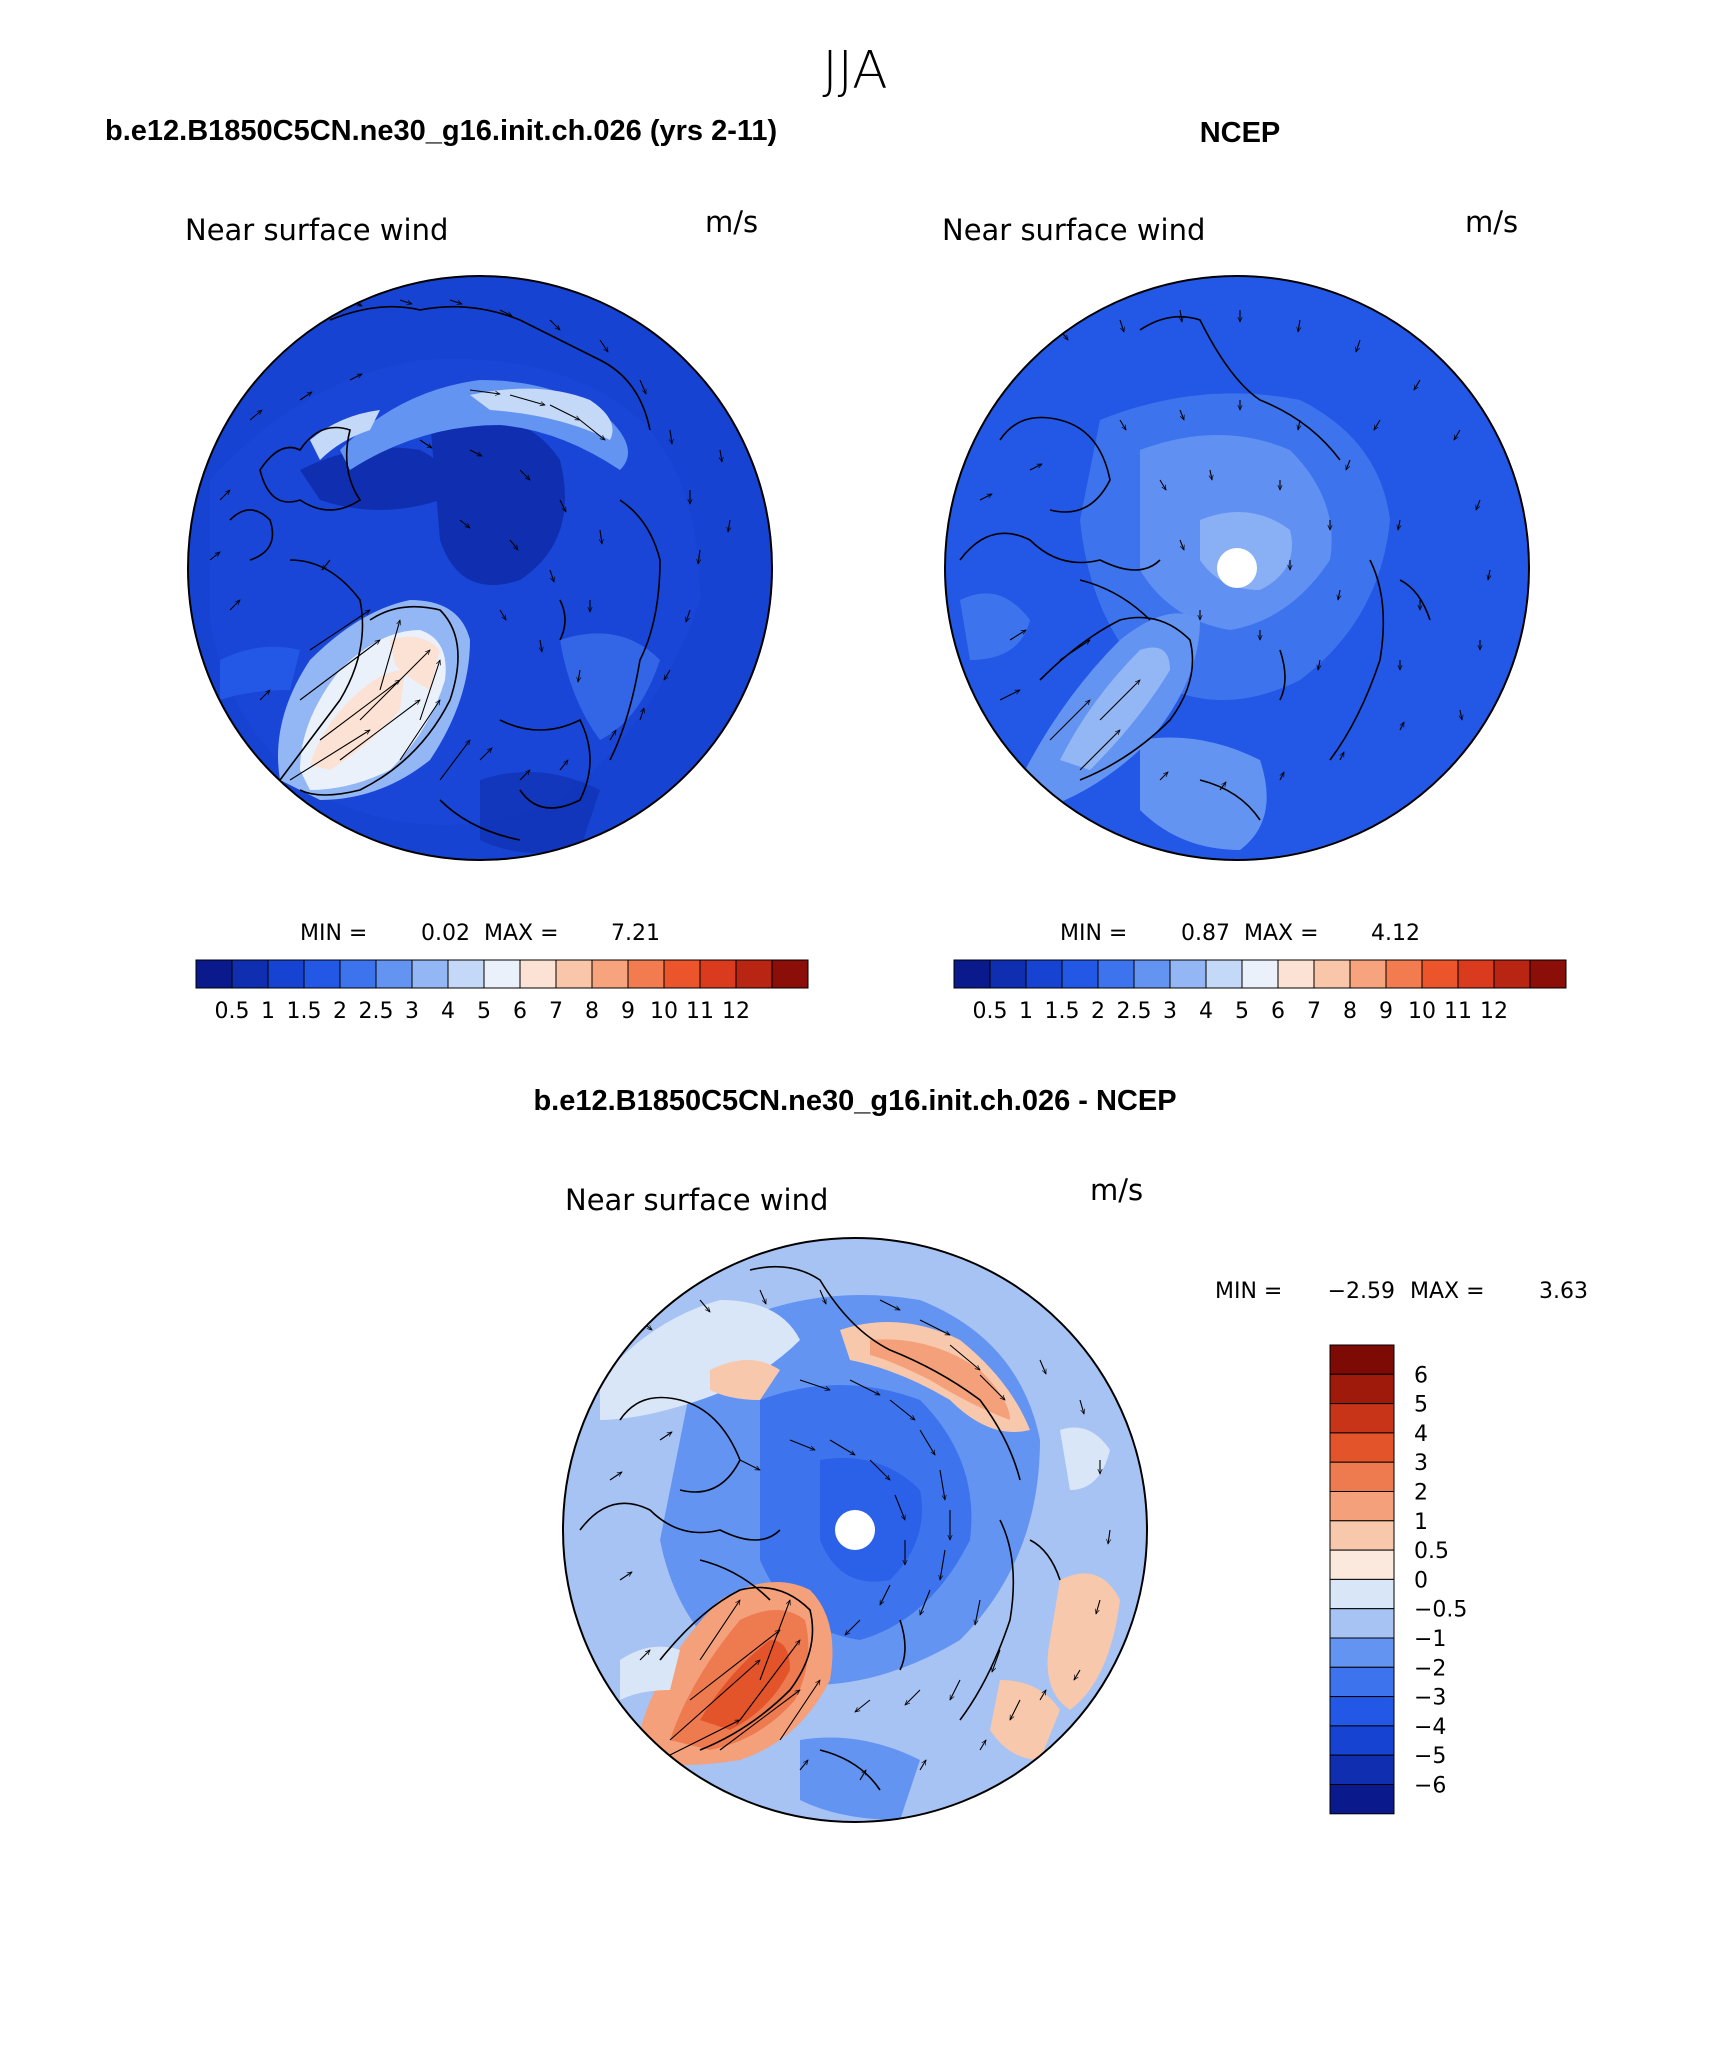 This screenshot has width=1710, height=2056. I want to click on stats-readout: MIN = −2.59 MAX = 3.63, so click(1401, 1291).